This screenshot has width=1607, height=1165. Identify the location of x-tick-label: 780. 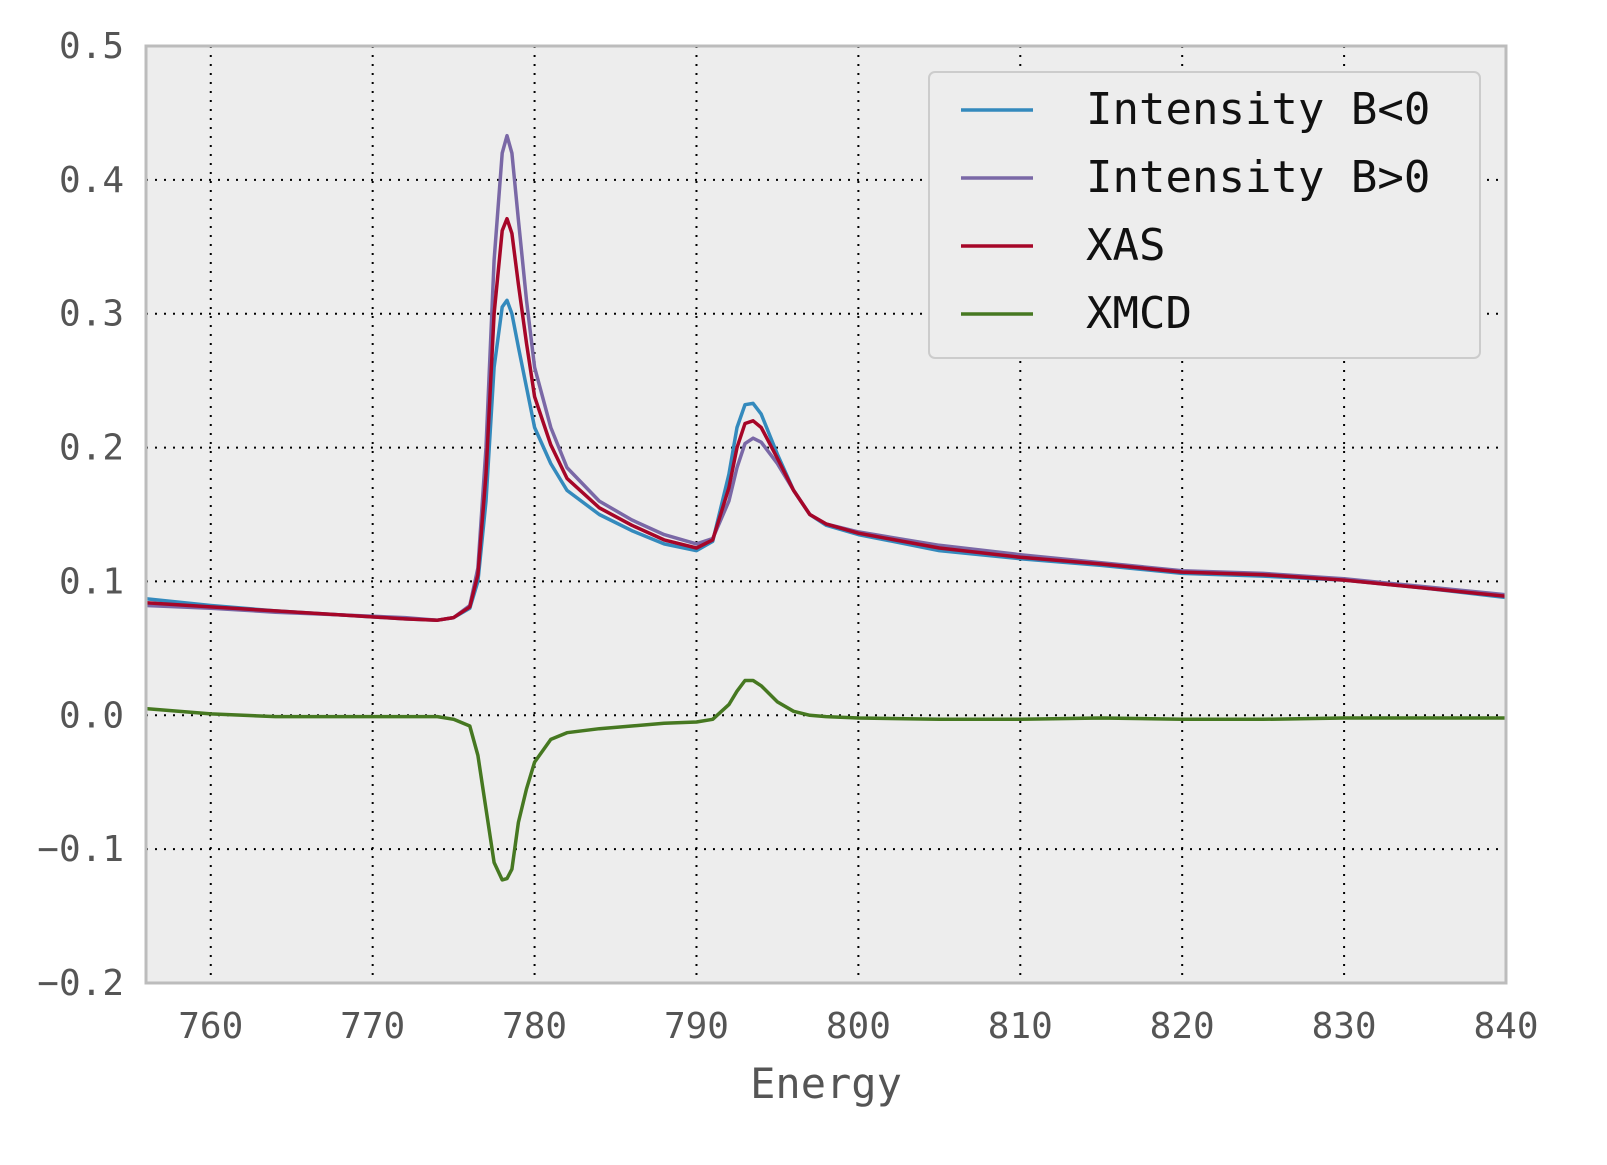
(534, 1026).